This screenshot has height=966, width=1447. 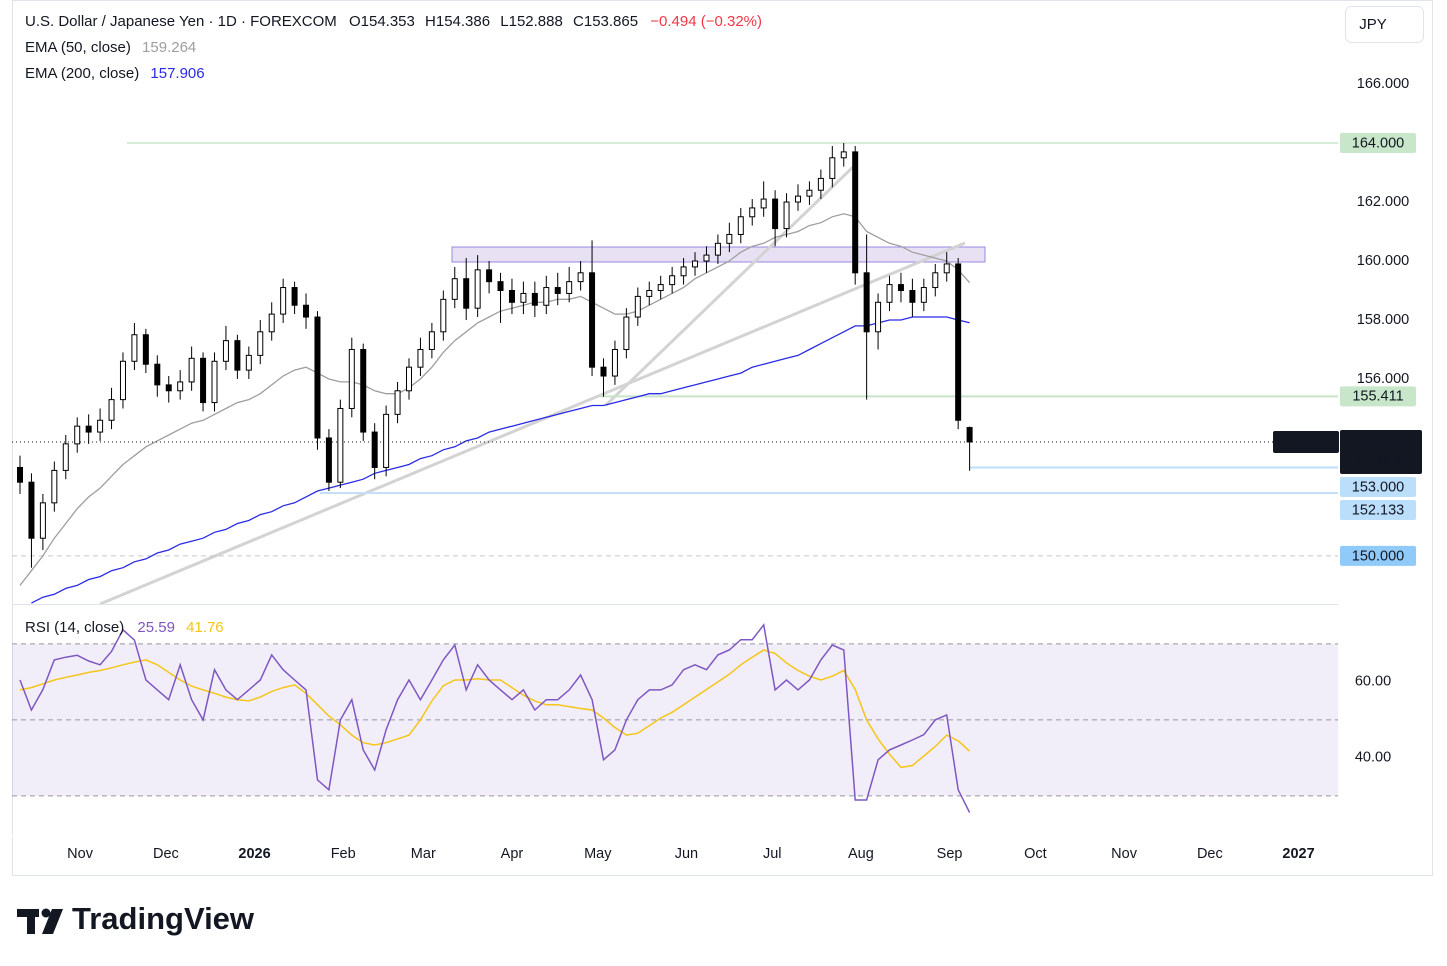 I want to click on legend-ema50: EMA (50, close) 159.264, so click(x=110, y=47).